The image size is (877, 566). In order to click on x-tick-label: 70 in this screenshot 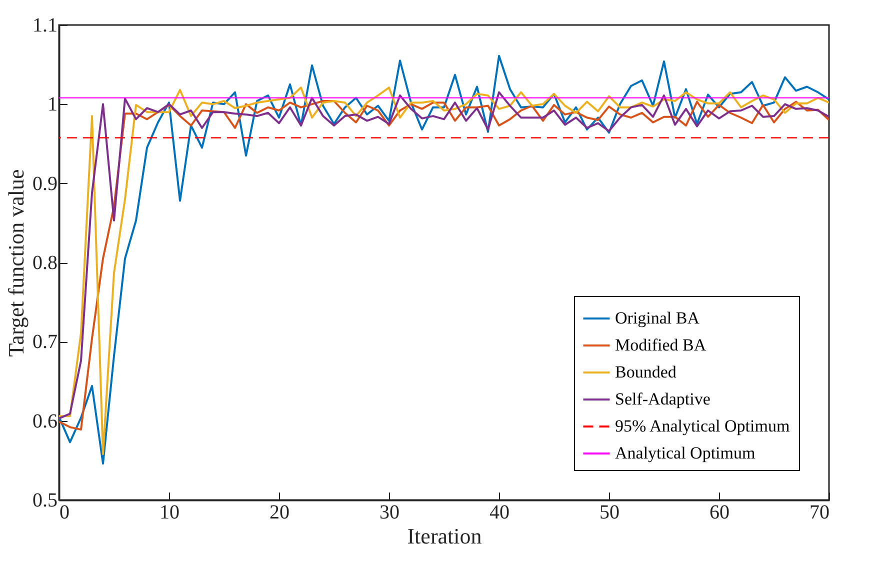, I will do `click(820, 513)`.